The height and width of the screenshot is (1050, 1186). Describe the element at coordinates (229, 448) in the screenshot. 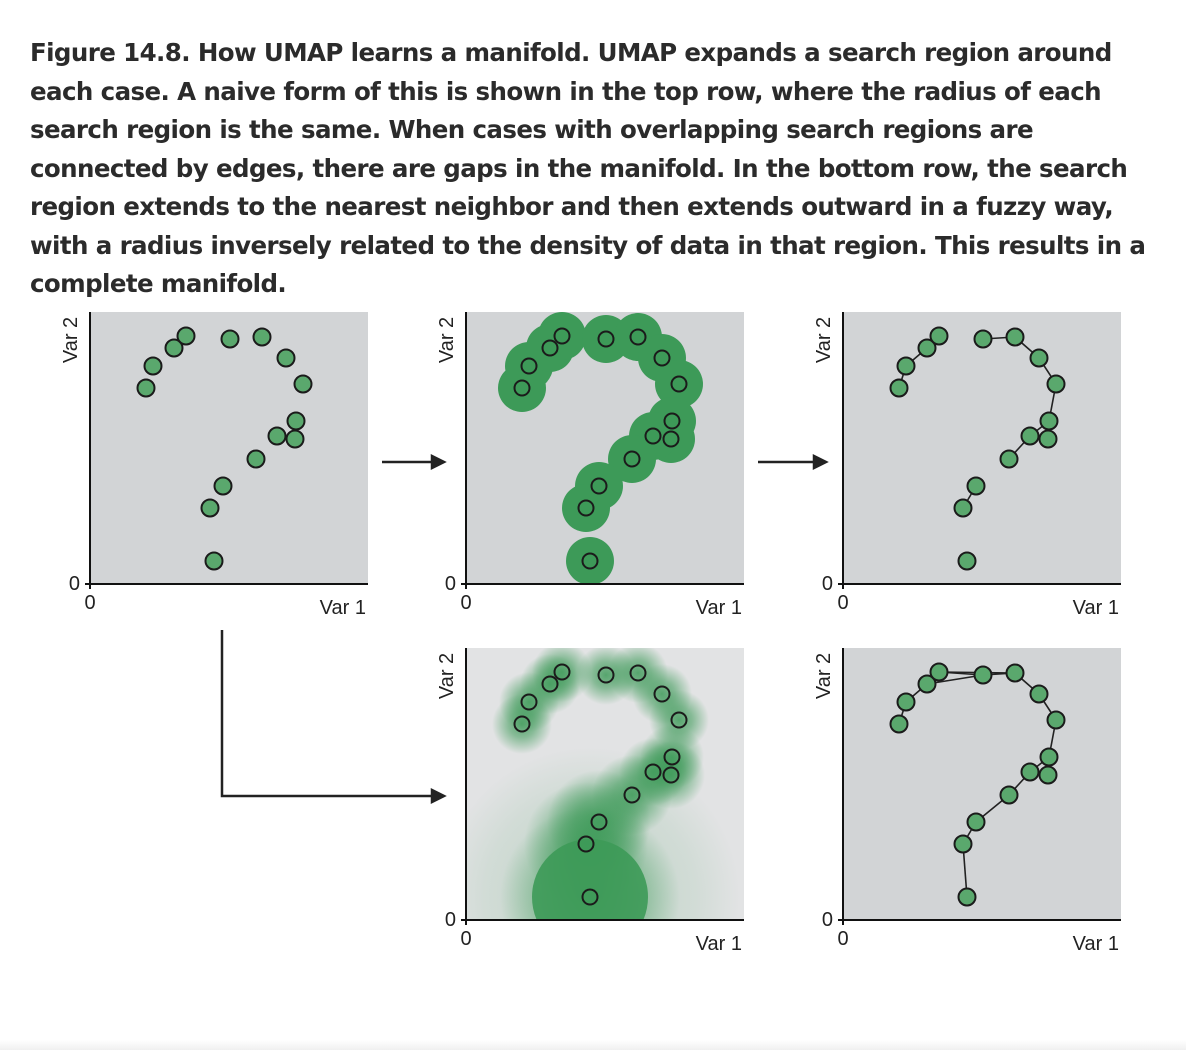

I see `panel-top-left` at that location.